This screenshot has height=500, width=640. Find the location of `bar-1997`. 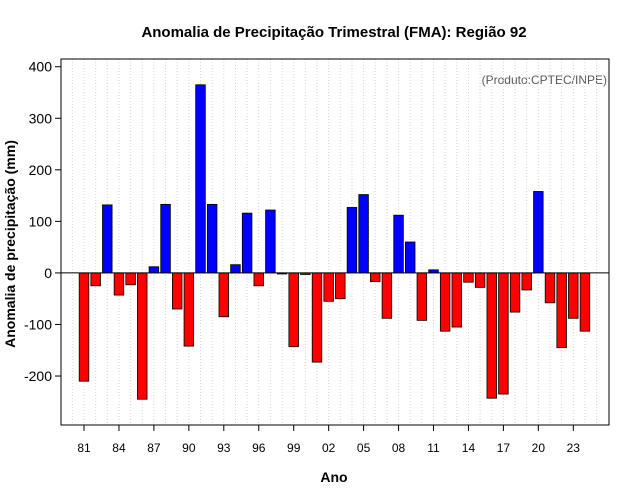

bar-1997 is located at coordinates (270, 241).